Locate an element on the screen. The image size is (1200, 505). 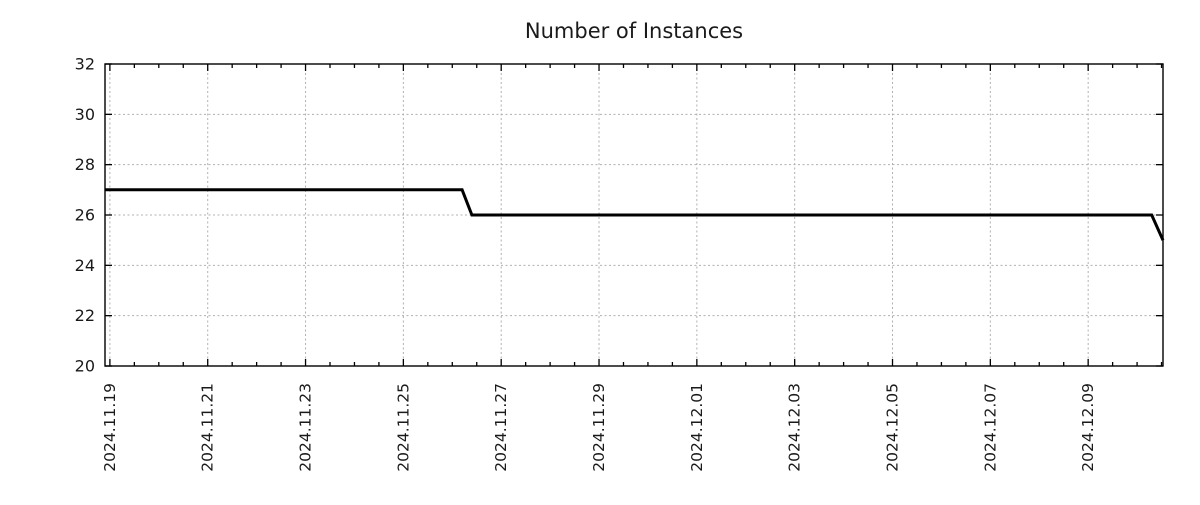
chart-title: Number of Instances is located at coordinates (634, 31).